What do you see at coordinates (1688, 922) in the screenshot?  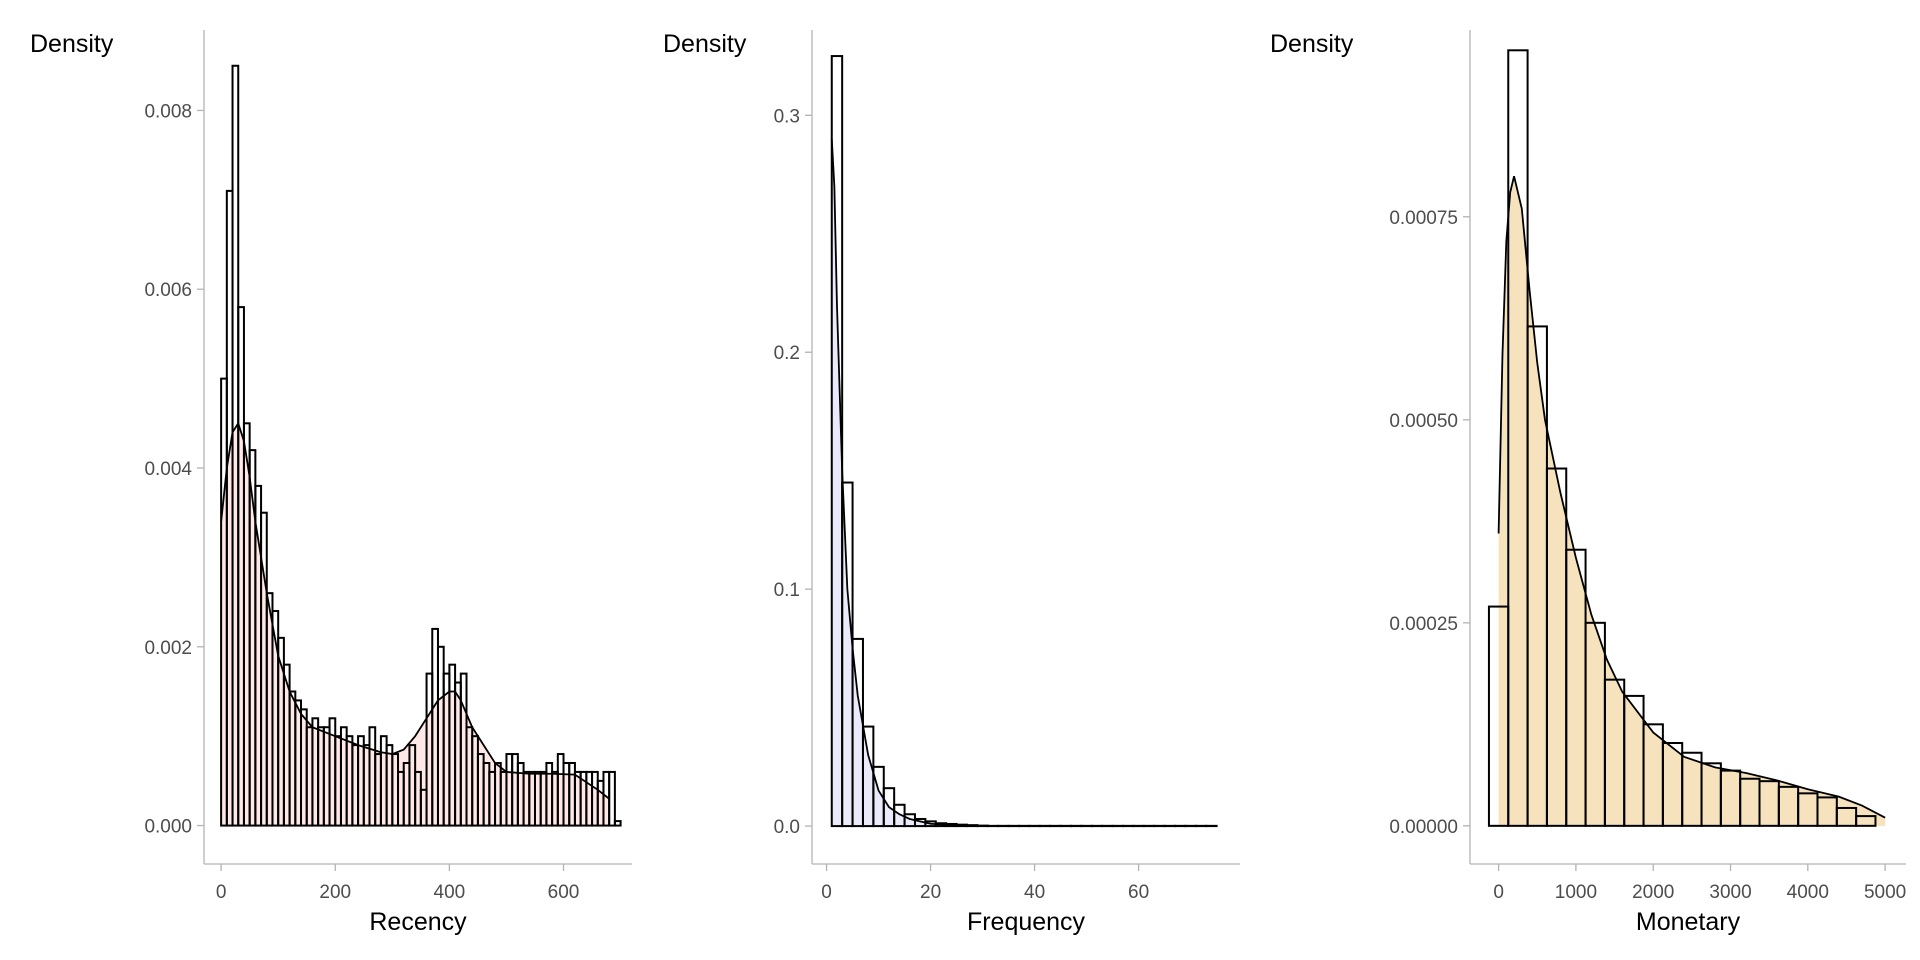 I see `x-axis-title: Monetary` at bounding box center [1688, 922].